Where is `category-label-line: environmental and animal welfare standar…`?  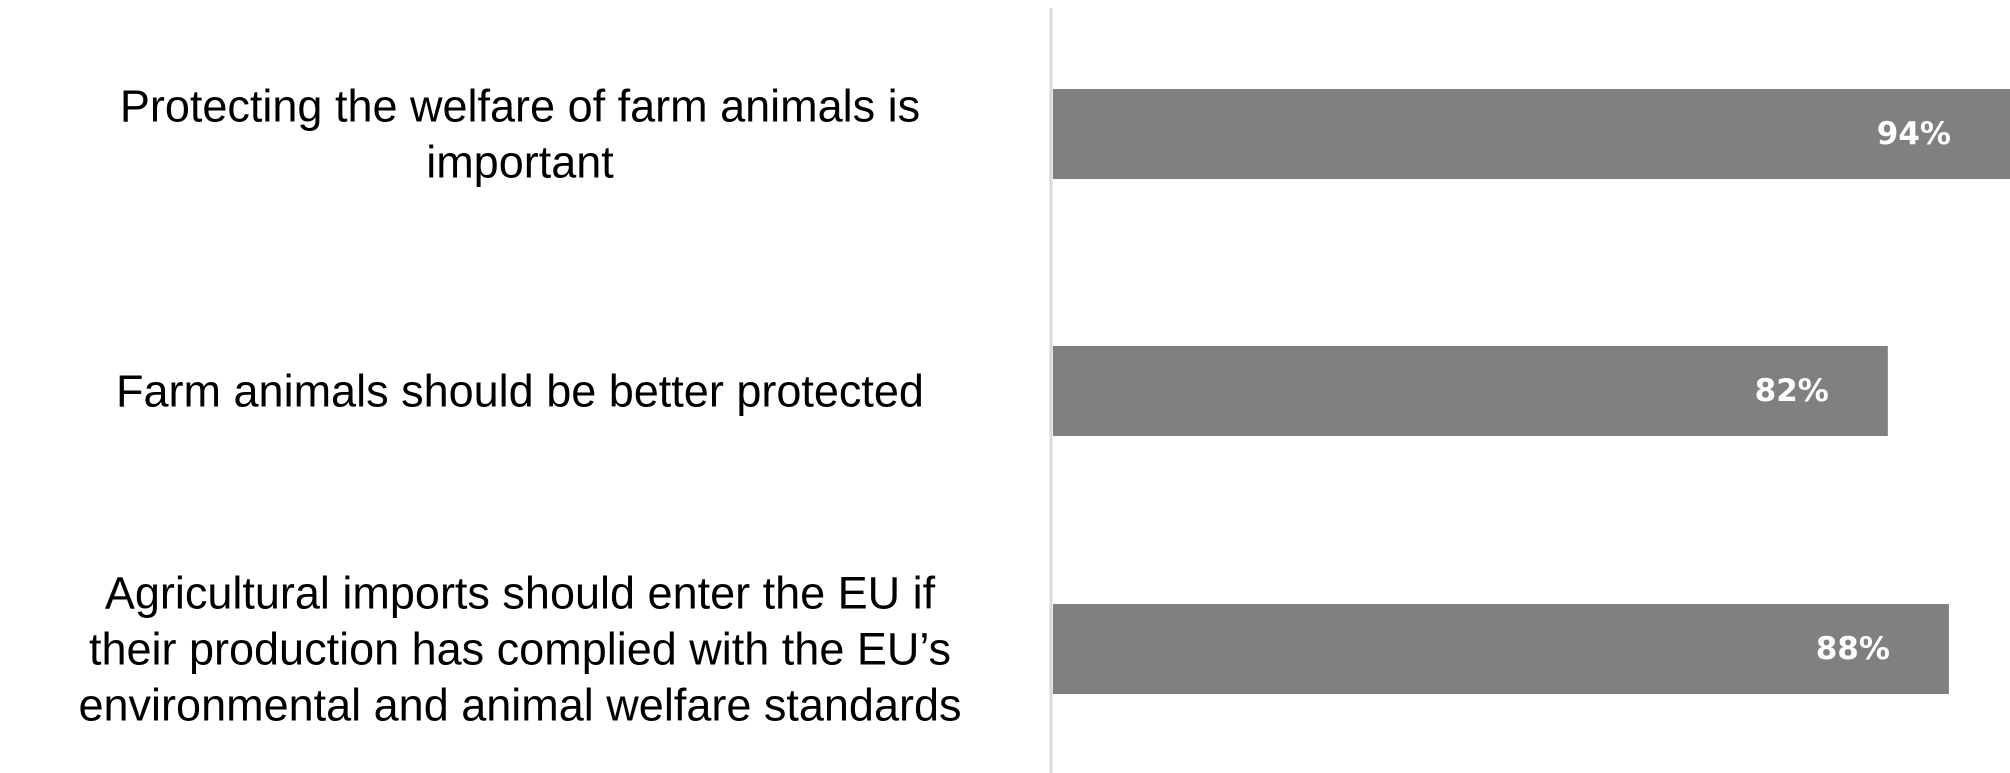 category-label-line: environmental and animal welfare standar… is located at coordinates (520, 705).